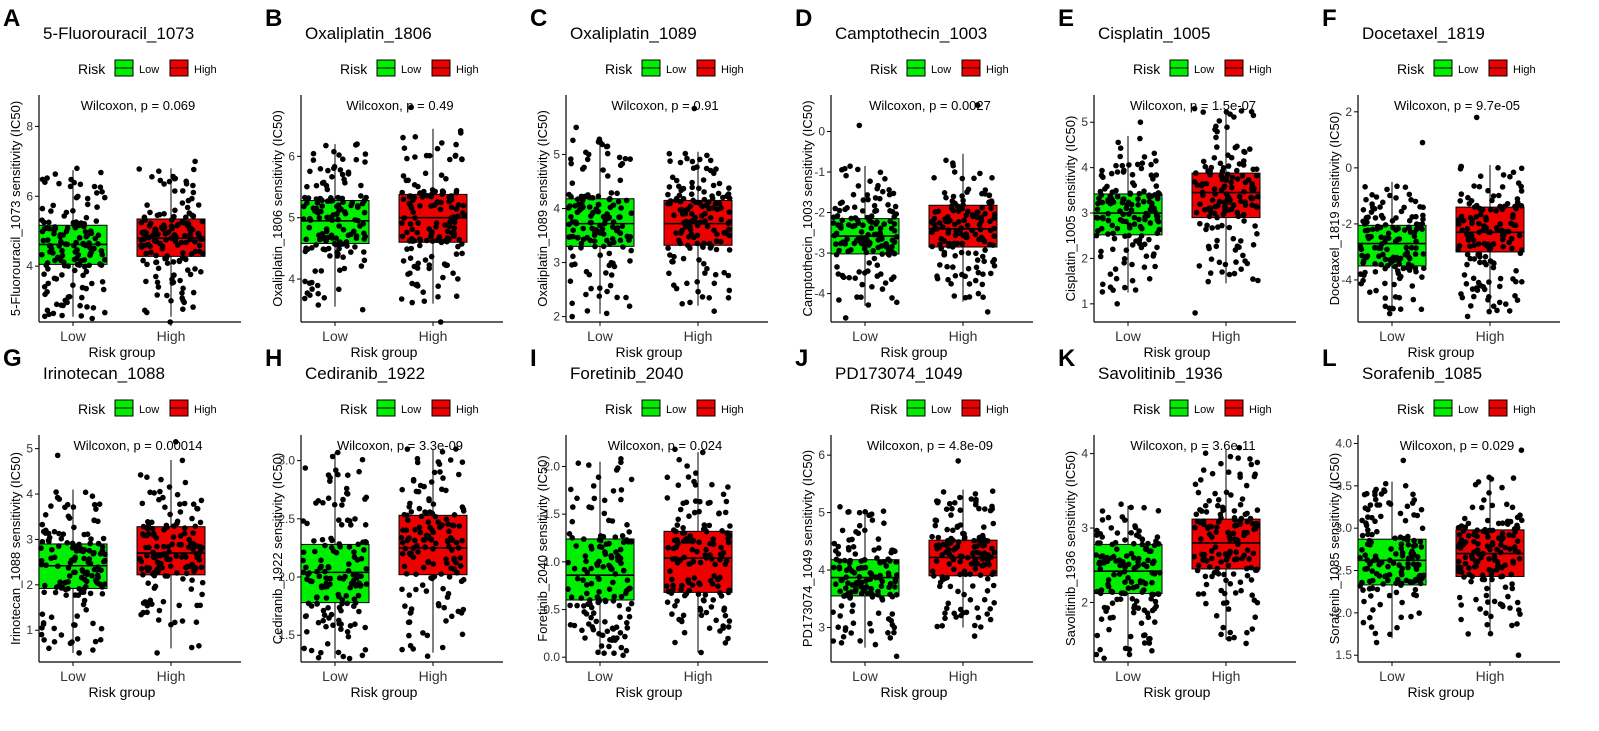  What do you see at coordinates (291, 156) in the screenshot?
I see `y-tick-label: 6` at bounding box center [291, 156].